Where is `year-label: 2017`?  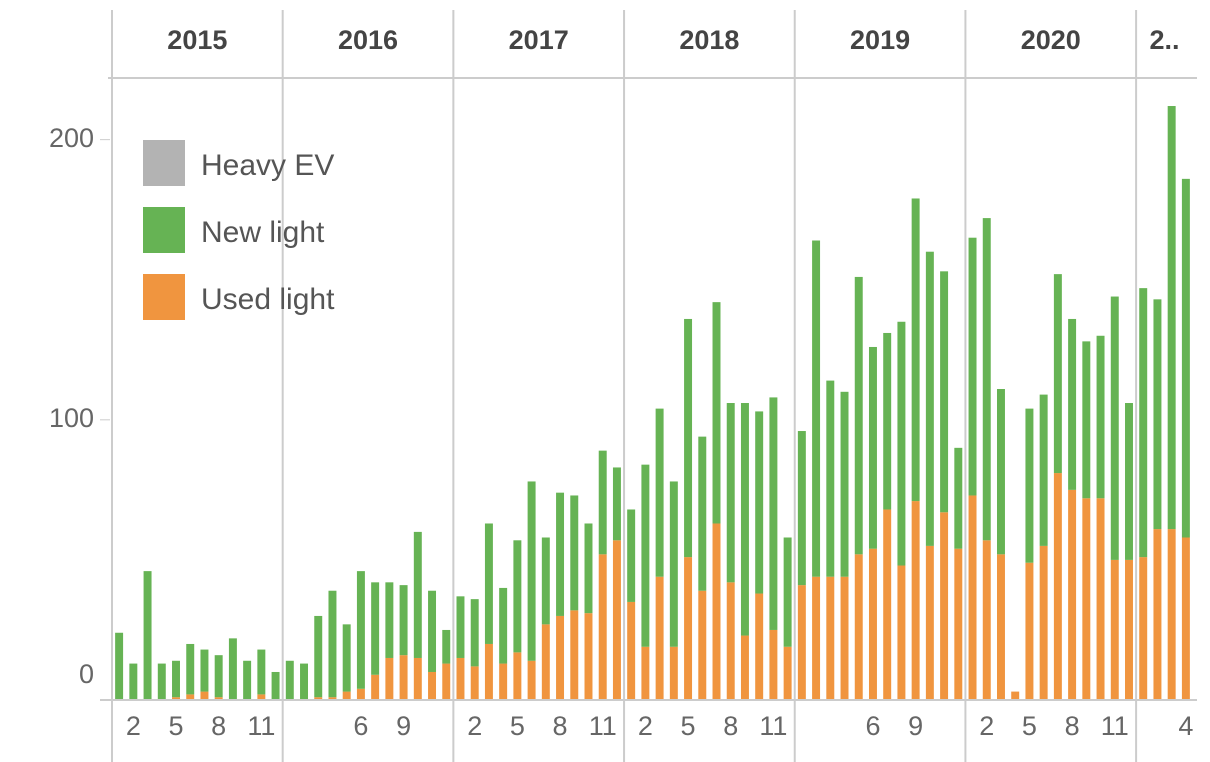 year-label: 2017 is located at coordinates (539, 40).